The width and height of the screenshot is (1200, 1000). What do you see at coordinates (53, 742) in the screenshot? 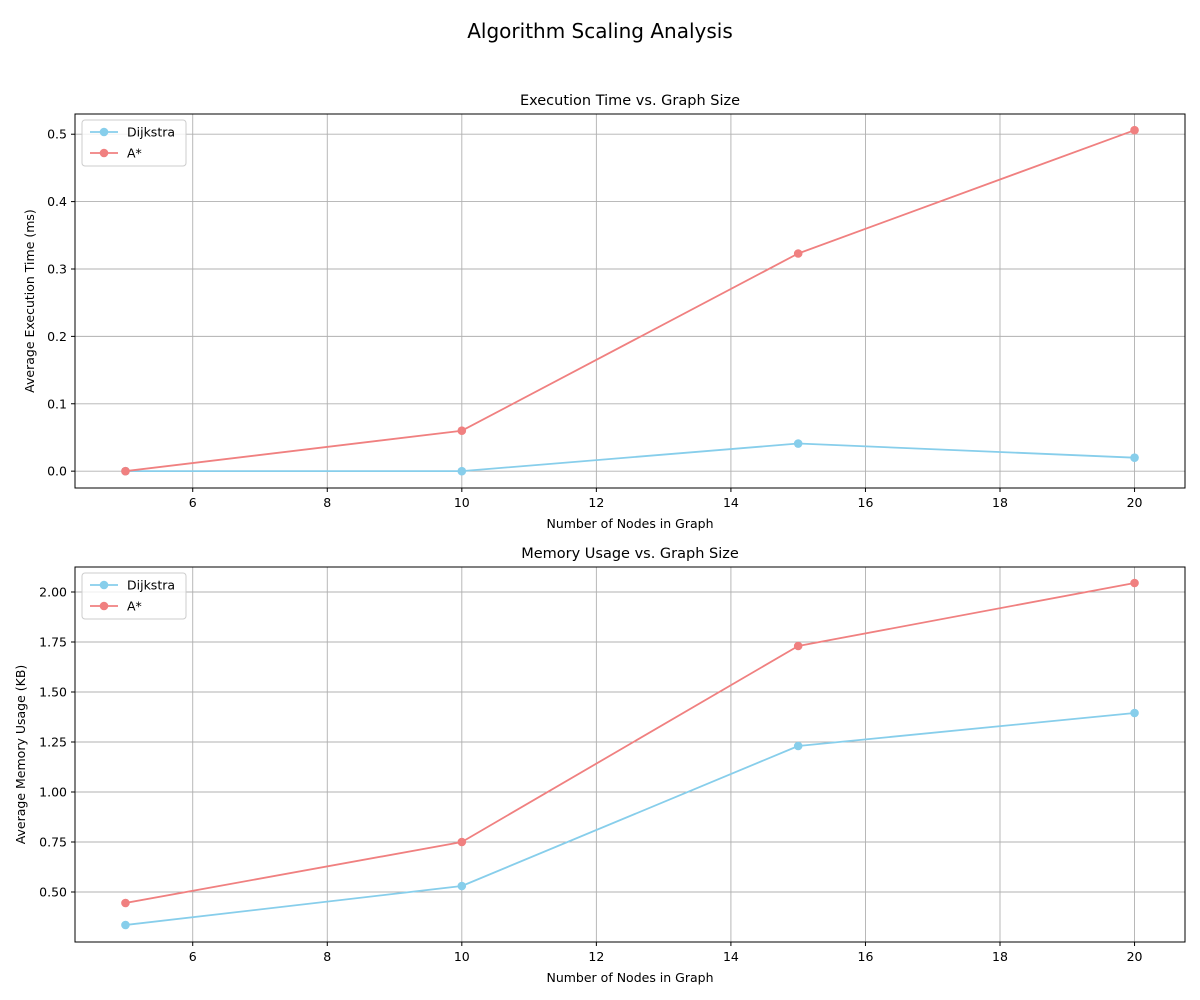
I see `memory-y-tick-label: 1.25` at bounding box center [53, 742].